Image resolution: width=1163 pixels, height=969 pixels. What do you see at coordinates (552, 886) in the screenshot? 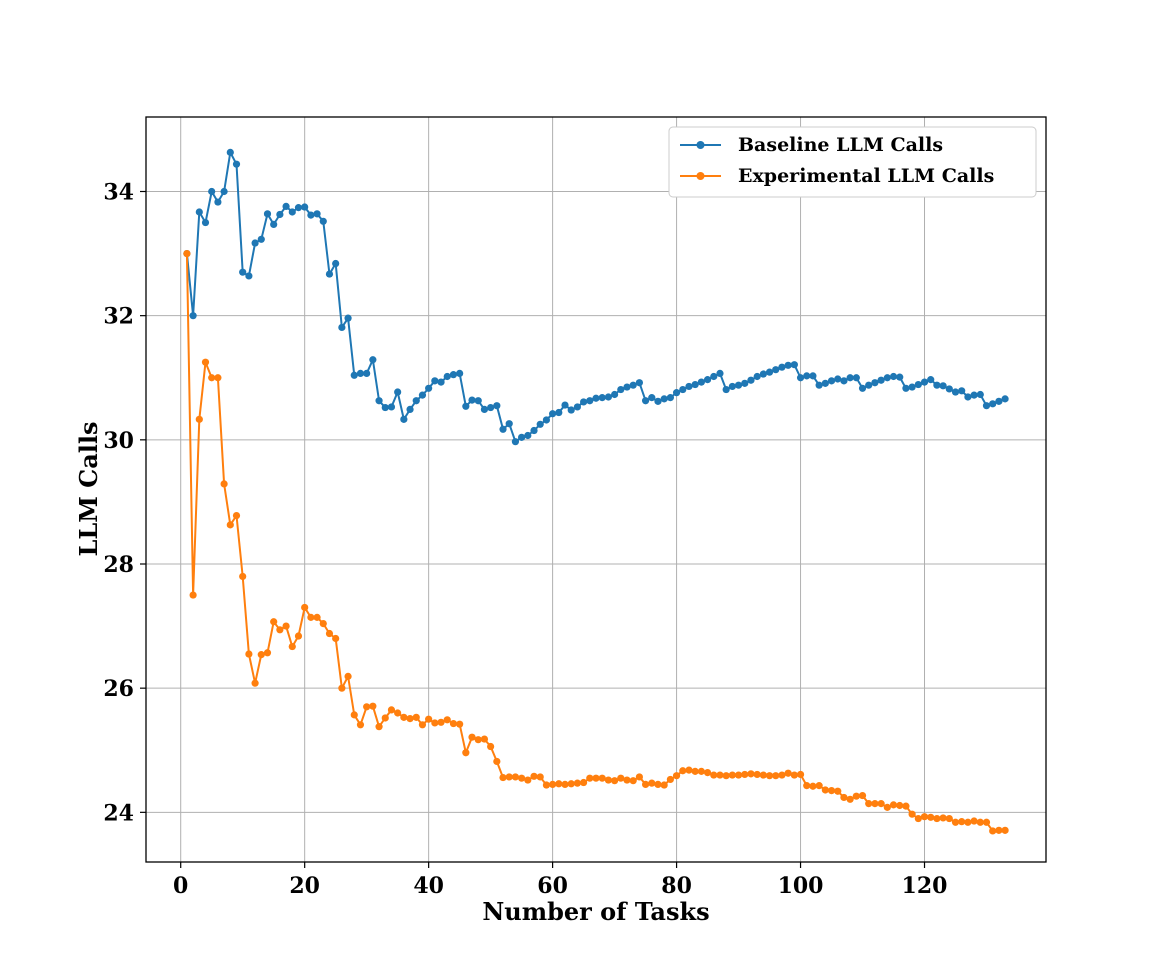
I see `x-tick-label: 60` at bounding box center [552, 886].